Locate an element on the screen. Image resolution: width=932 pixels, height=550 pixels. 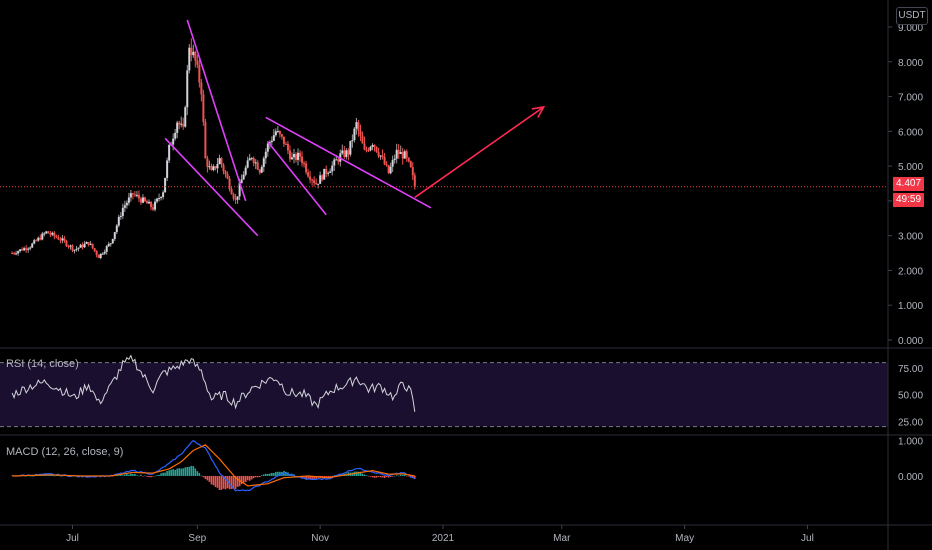
time-axis-label: Sep is located at coordinates (197, 538).